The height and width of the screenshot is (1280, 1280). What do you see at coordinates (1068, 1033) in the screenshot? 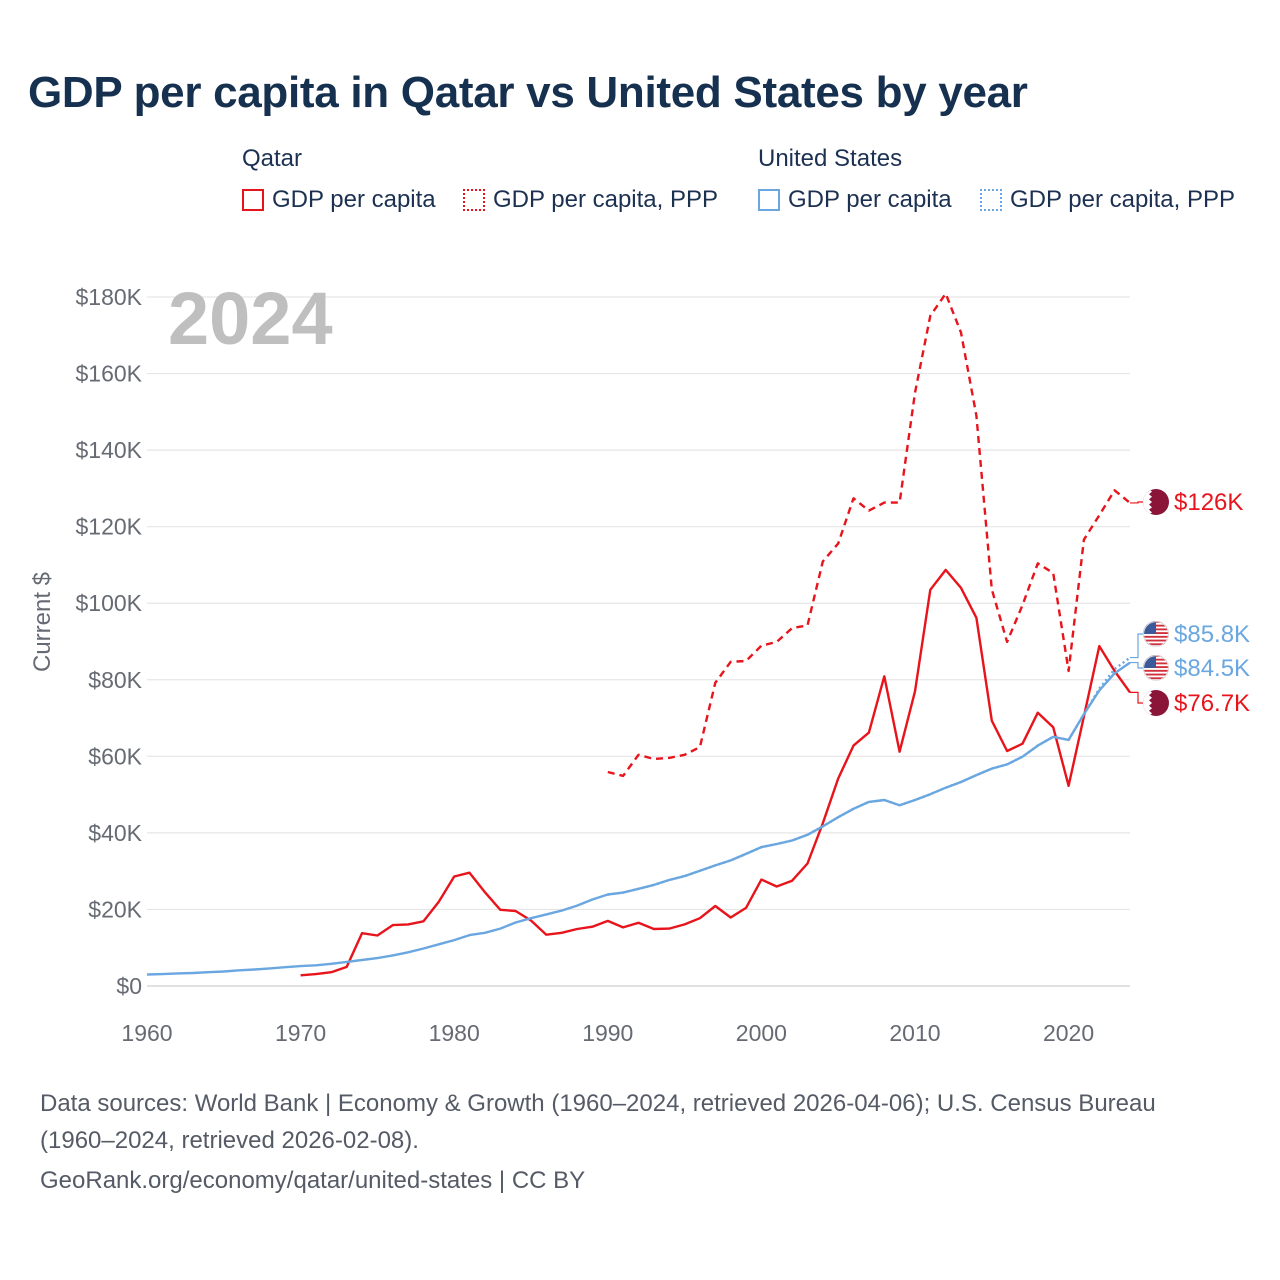
I see `x-tick-label: 2020` at bounding box center [1068, 1033].